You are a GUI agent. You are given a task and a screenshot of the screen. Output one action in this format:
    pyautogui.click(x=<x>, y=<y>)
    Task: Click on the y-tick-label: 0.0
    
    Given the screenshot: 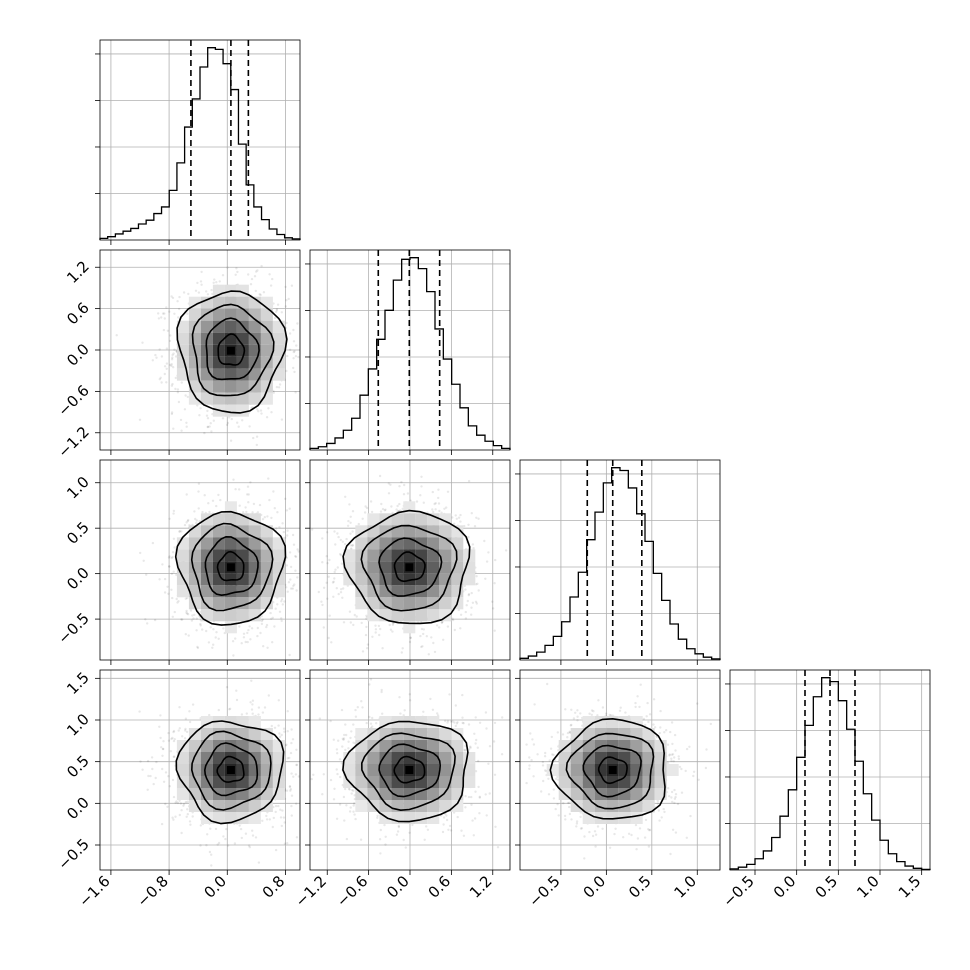 What is the action you would take?
    pyautogui.click(x=78, y=355)
    